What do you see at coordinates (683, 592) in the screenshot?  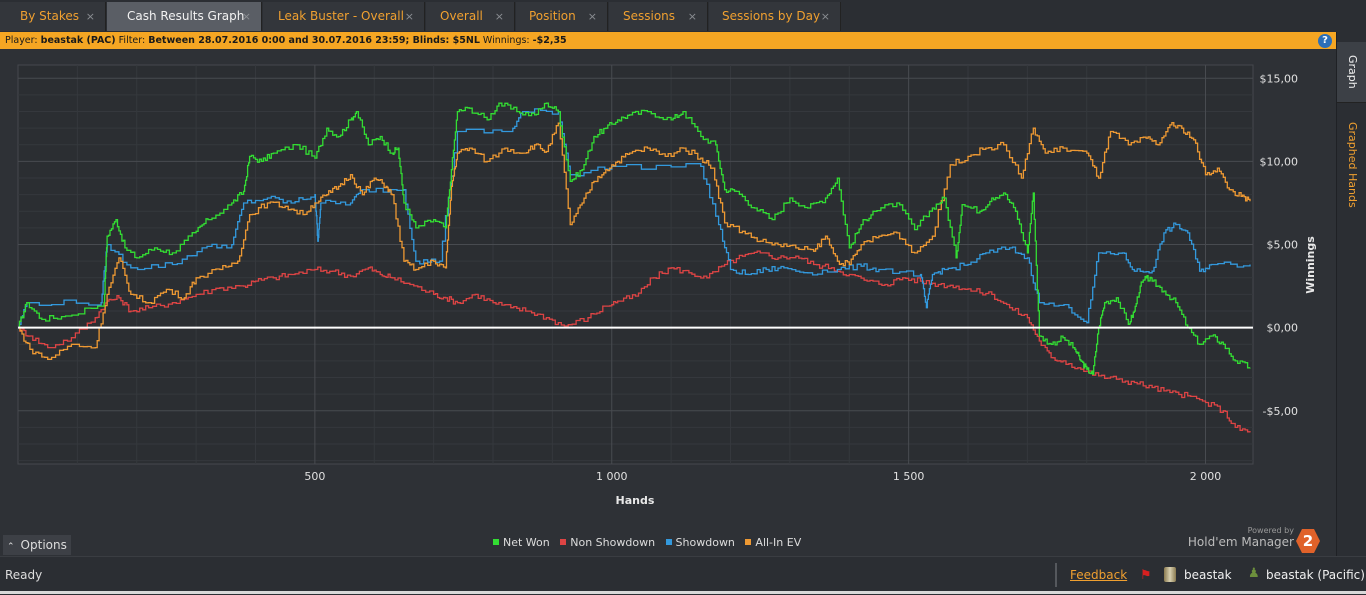 I see `window-bottom-edge` at bounding box center [683, 592].